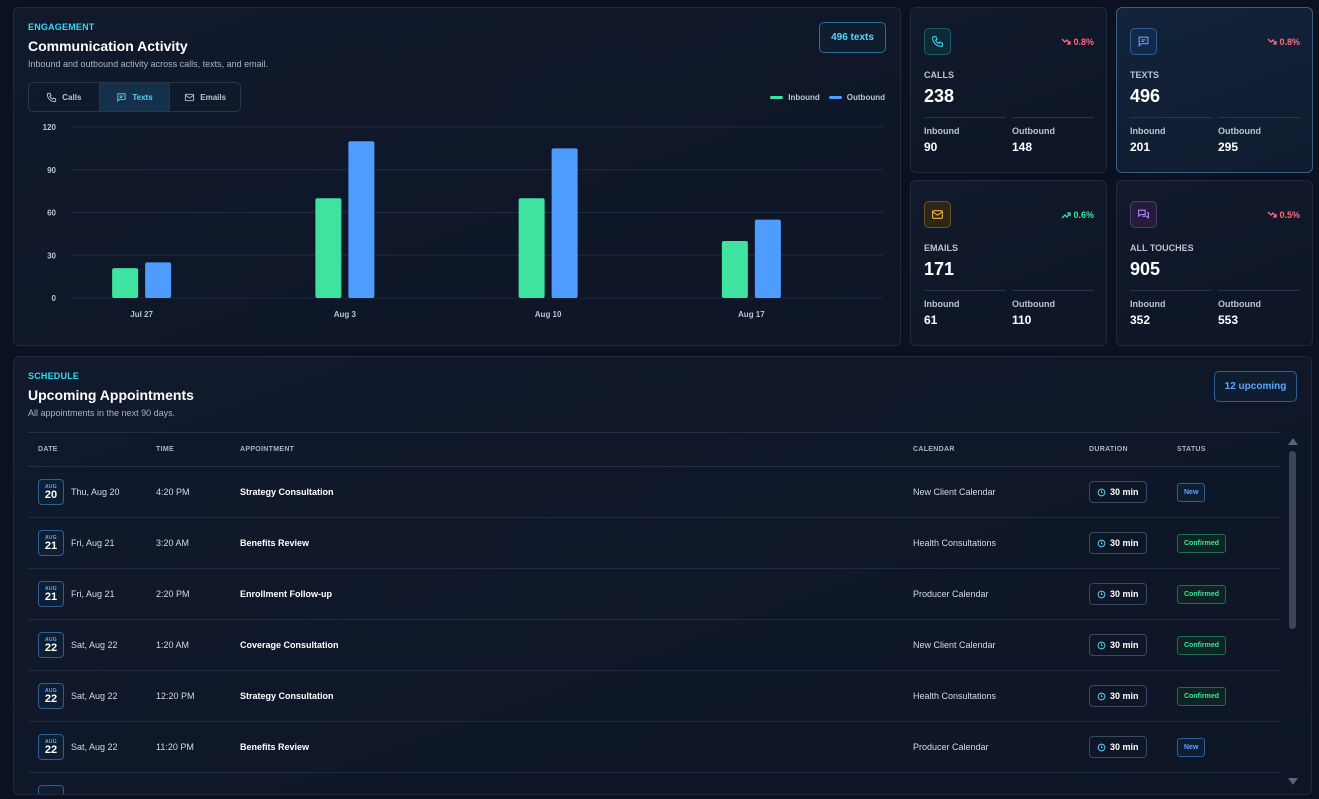 The height and width of the screenshot is (799, 1319). I want to click on appointment-cell: Enrollment Follow-up, so click(286, 594).